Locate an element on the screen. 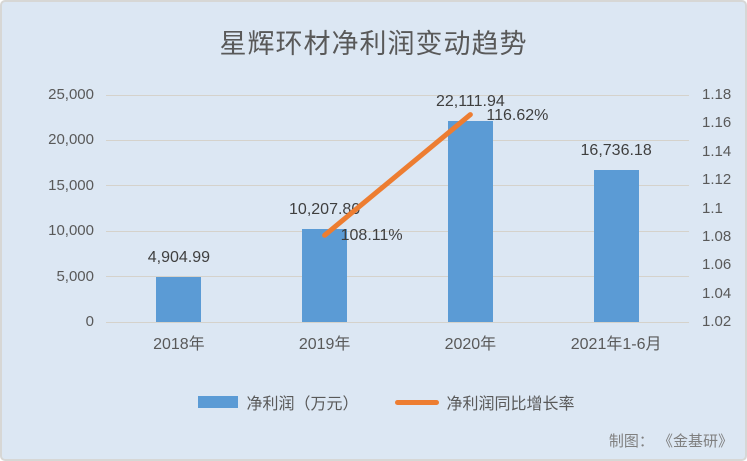 This screenshot has height=461, width=747. right-axis-tick: 1.12 is located at coordinates (717, 180).